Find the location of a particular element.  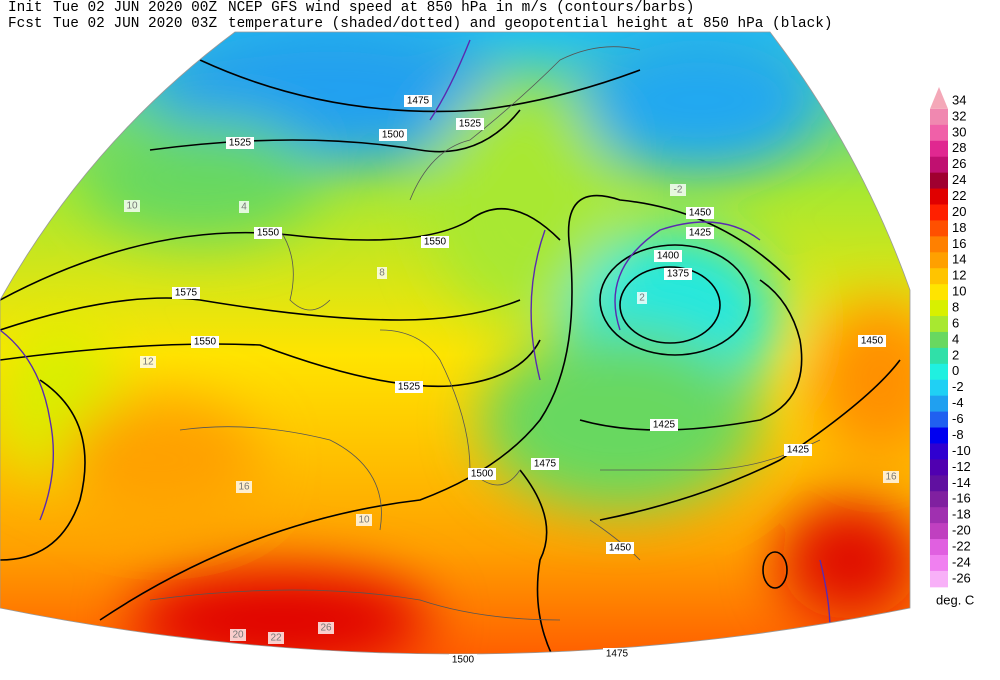

colorbar-label: 30 is located at coordinates (959, 131).